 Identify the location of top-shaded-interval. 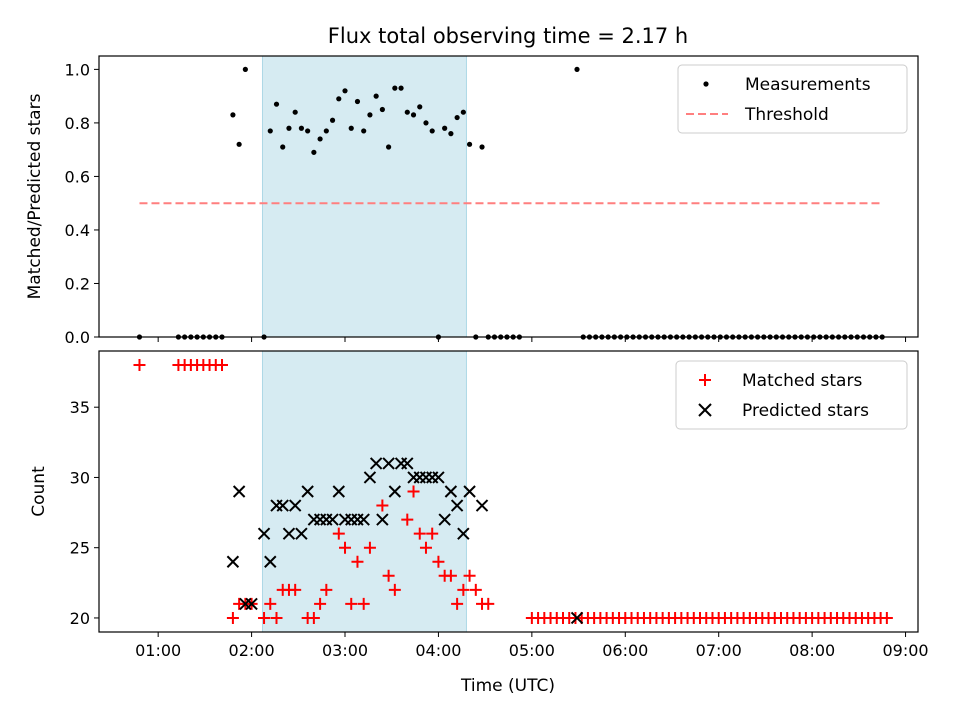
(364, 196).